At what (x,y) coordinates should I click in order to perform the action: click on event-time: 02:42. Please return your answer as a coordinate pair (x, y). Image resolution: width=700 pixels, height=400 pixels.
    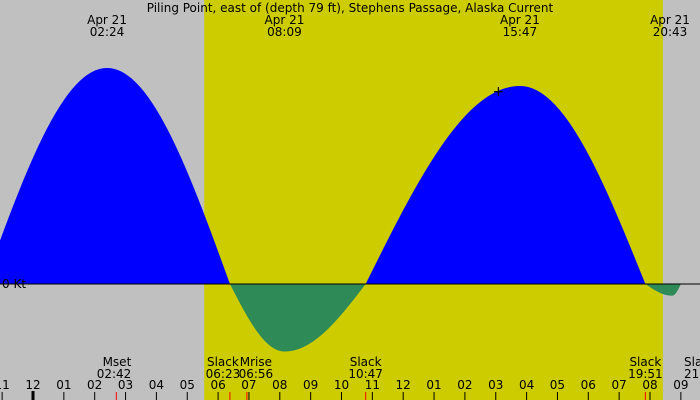
    Looking at the image, I should click on (114, 374).